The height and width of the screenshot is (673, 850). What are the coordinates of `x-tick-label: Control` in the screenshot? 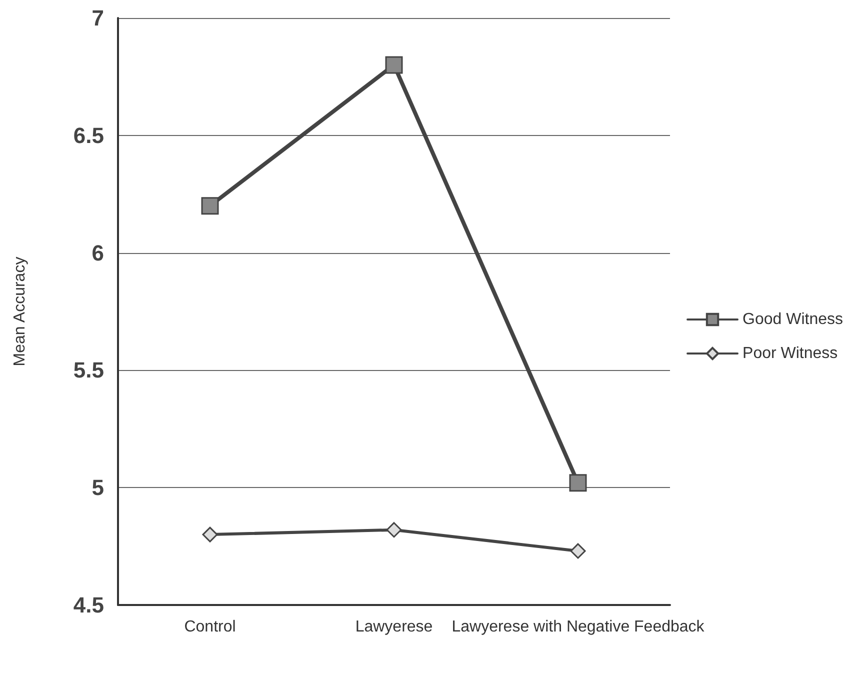 It's located at (210, 627).